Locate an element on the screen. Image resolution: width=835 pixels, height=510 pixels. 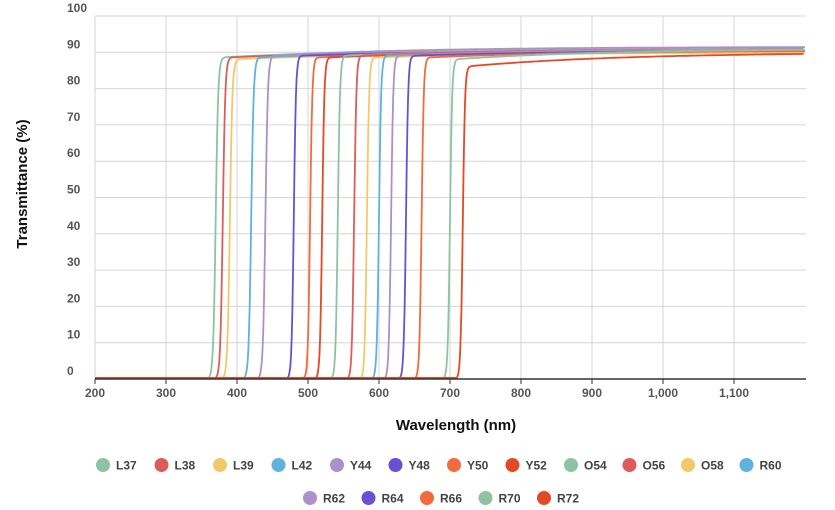
y-tick-label: 100 is located at coordinates (77, 8).